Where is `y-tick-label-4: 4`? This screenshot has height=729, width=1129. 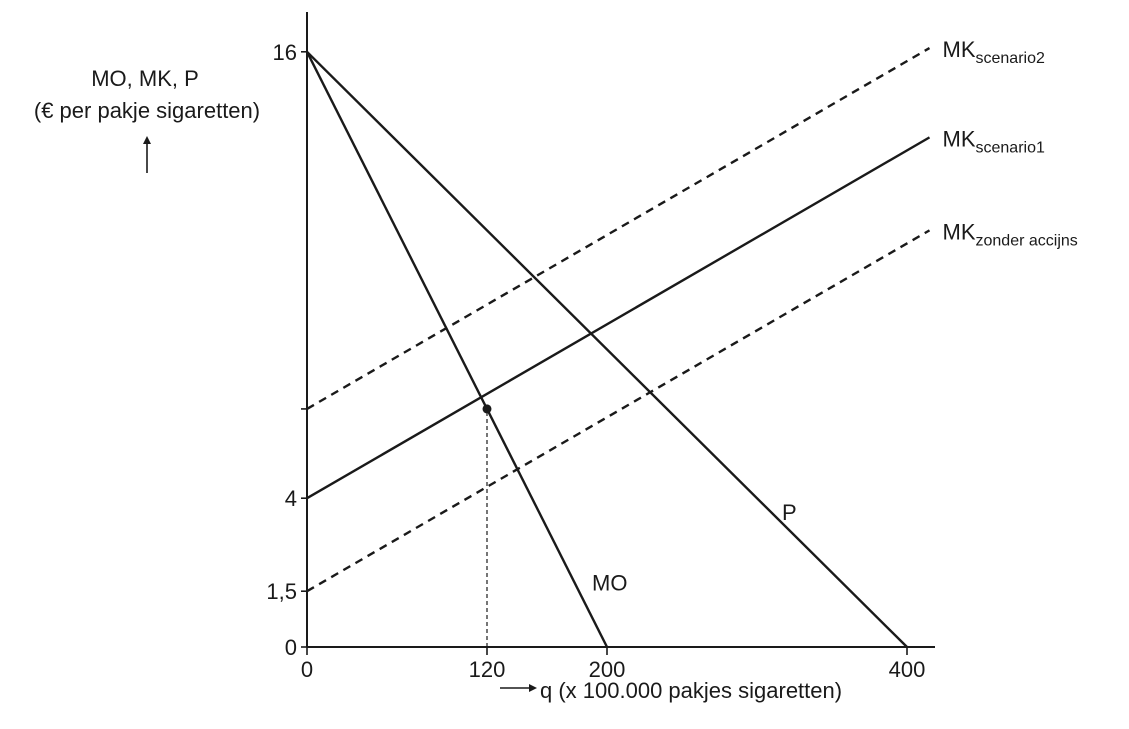
y-tick-label-4: 4 is located at coordinates (291, 498).